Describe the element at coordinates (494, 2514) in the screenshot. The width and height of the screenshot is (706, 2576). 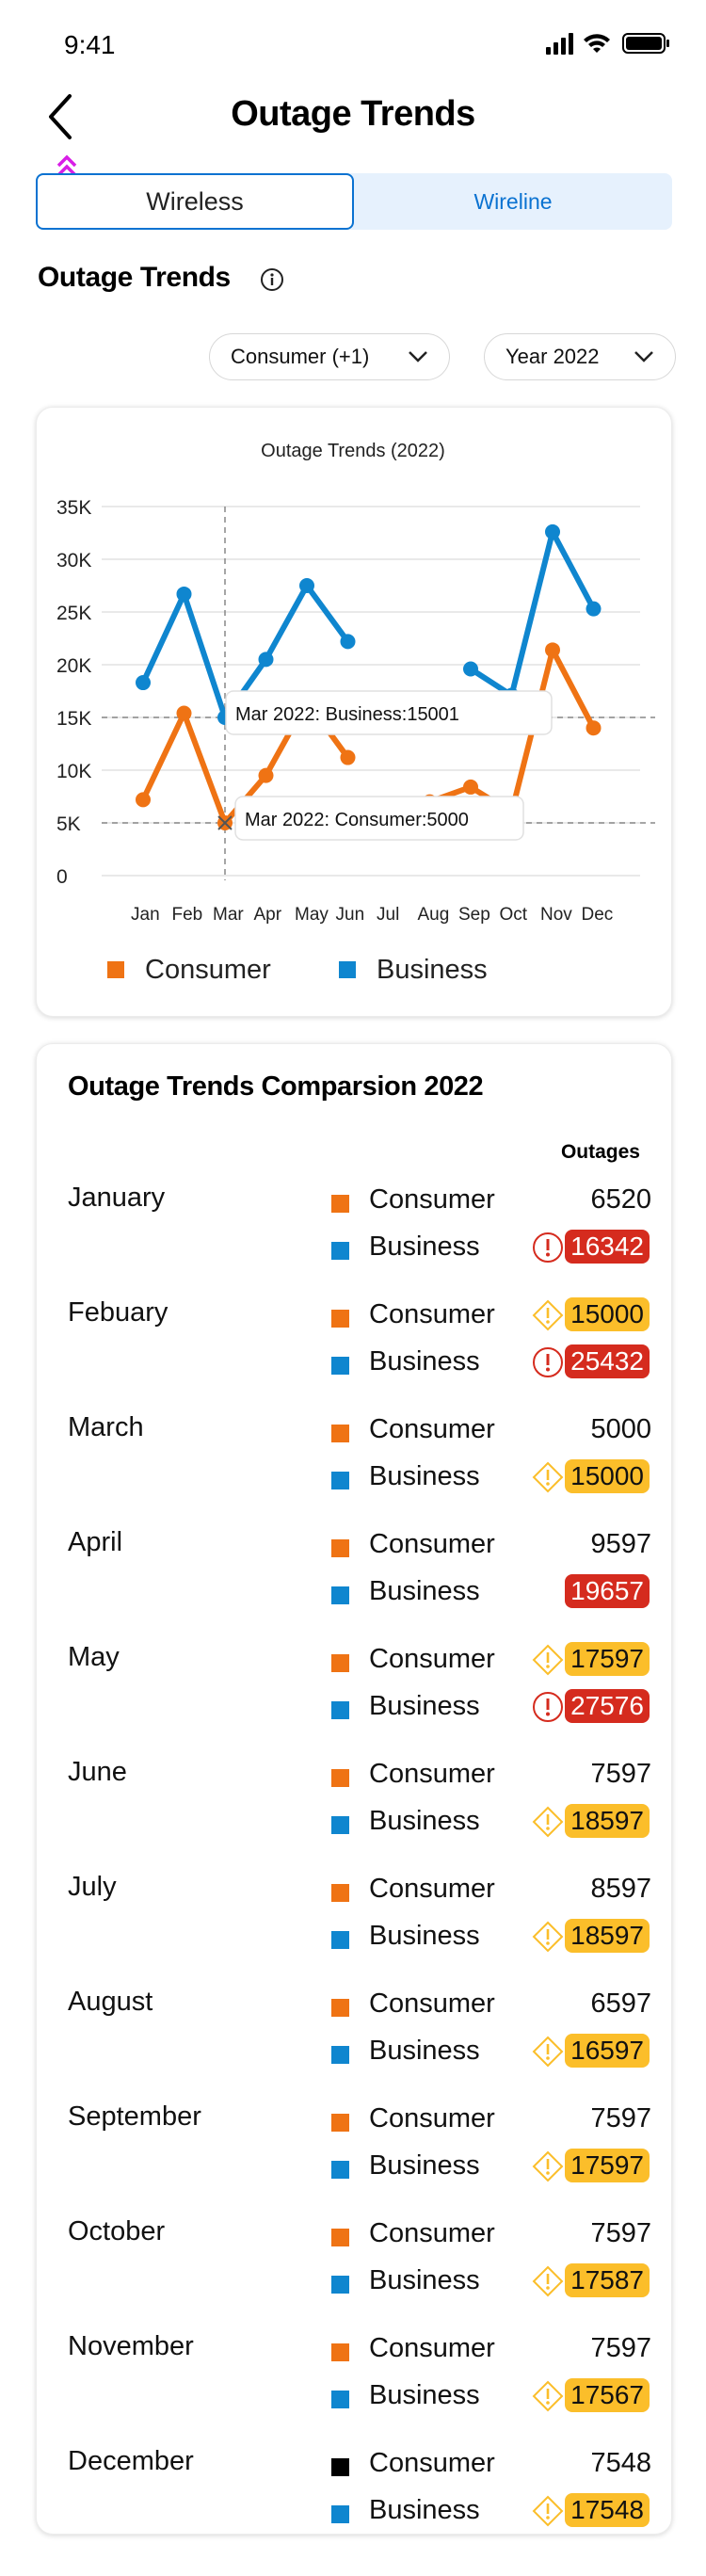
I see `business-row: Business 17548` at that location.